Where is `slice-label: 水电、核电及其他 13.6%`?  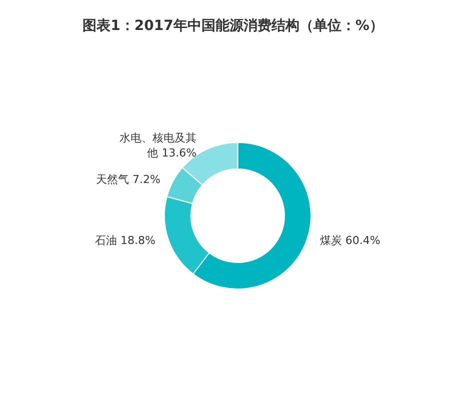 slice-label: 水电、核电及其他 13.6% is located at coordinates (158, 145).